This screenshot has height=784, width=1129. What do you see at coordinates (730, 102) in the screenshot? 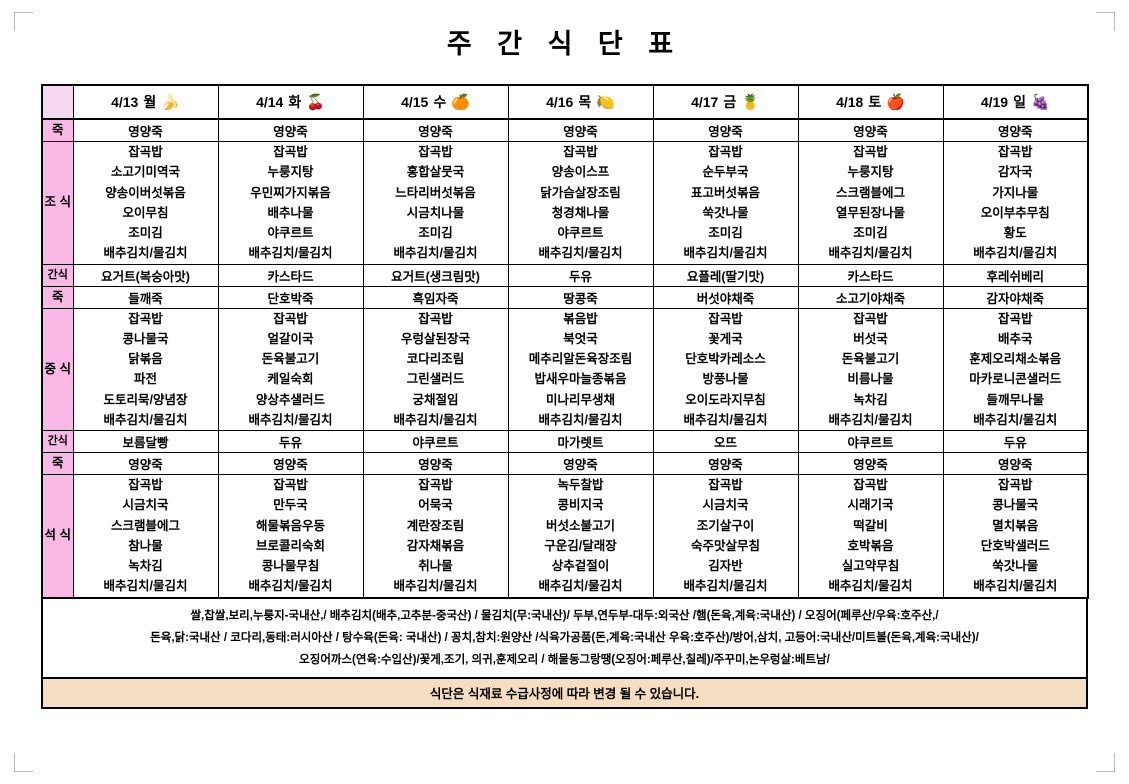
I see `day-header-weekday: 금` at bounding box center [730, 102].